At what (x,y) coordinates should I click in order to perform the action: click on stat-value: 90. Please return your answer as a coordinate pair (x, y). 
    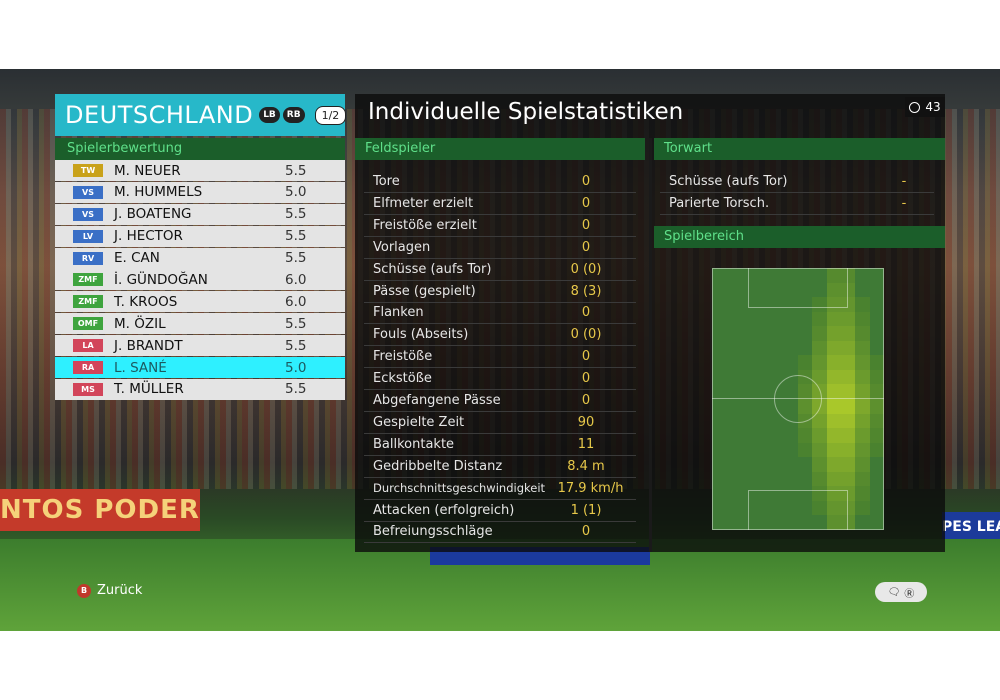
    Looking at the image, I should click on (586, 422).